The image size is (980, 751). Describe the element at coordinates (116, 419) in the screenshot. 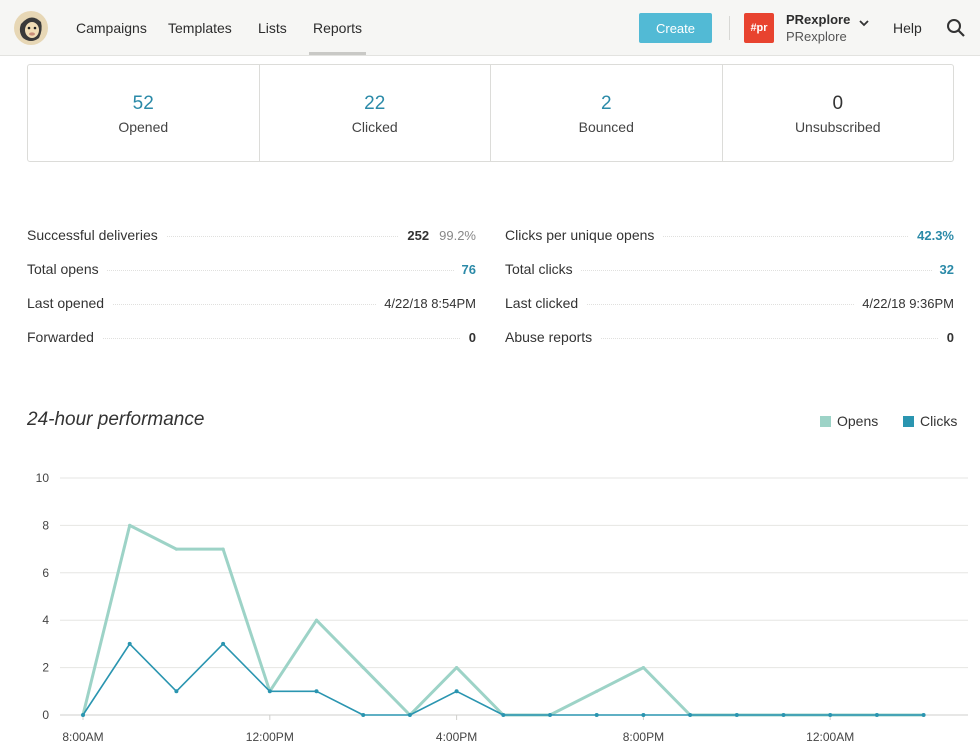

I see `chart-title: 24-hour performance` at that location.